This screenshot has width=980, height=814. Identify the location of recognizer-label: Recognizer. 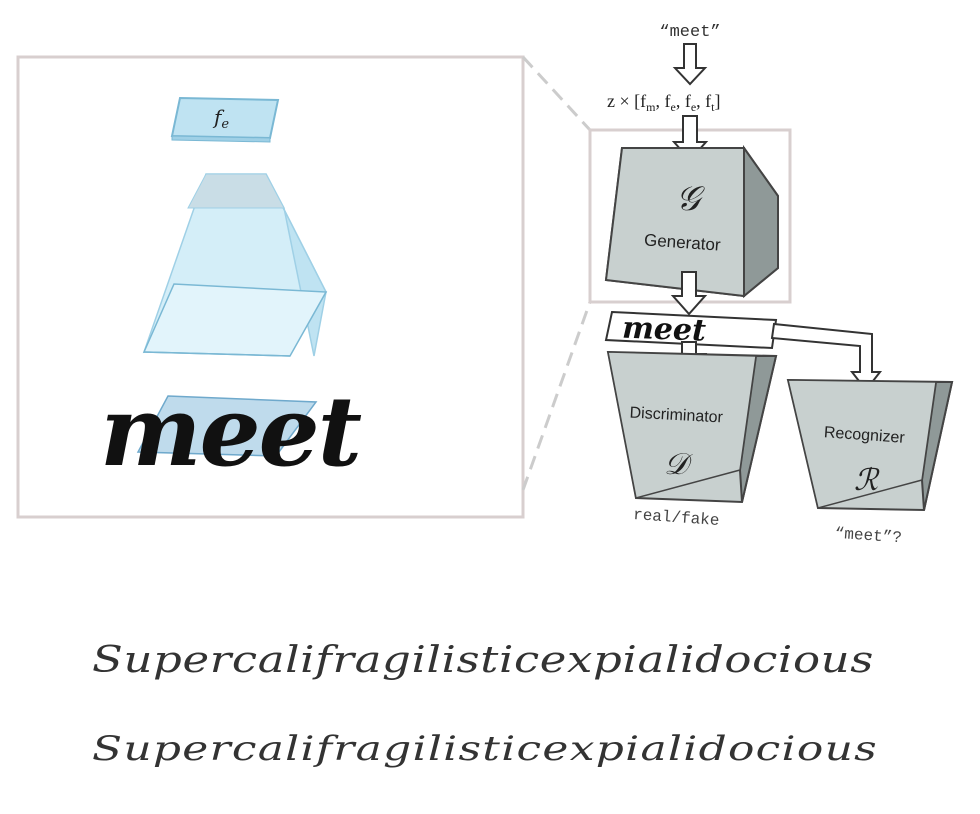
(864, 435).